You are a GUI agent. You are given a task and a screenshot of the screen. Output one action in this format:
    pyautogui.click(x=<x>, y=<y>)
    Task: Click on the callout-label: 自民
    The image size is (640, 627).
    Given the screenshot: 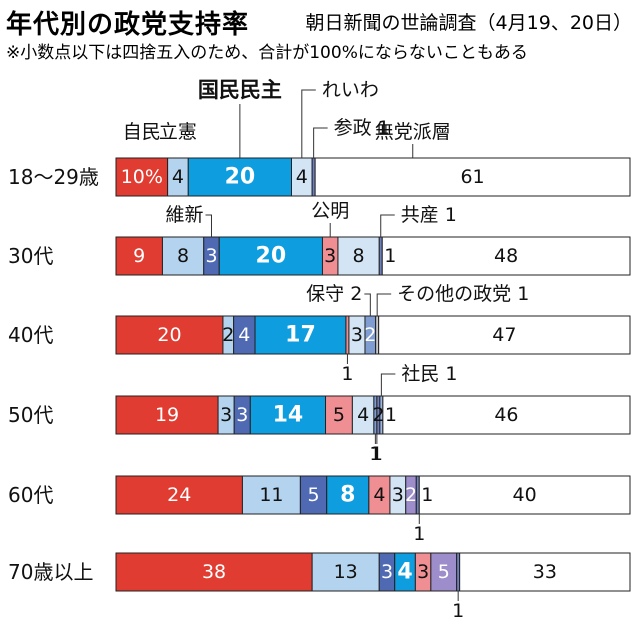 What is the action you would take?
    pyautogui.click(x=142, y=132)
    